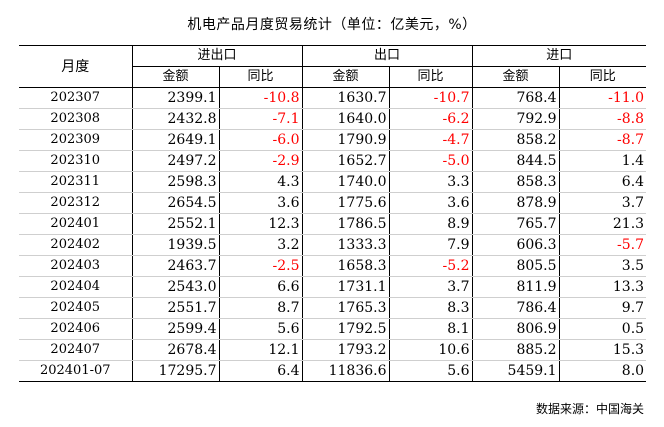 The height and width of the screenshot is (427, 664). Describe the element at coordinates (602, 350) in the screenshot. I see `import-yoy-cell: 15.3` at that location.